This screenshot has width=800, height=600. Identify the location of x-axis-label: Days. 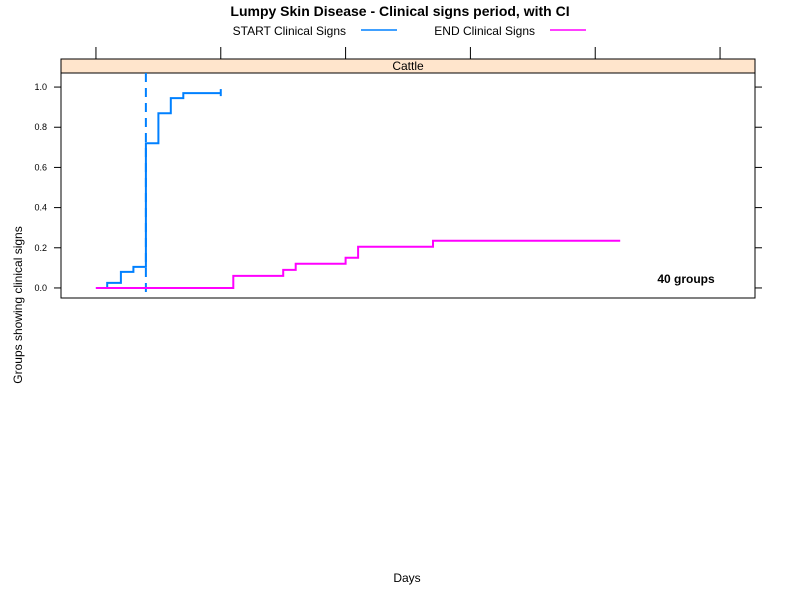
(406, 578).